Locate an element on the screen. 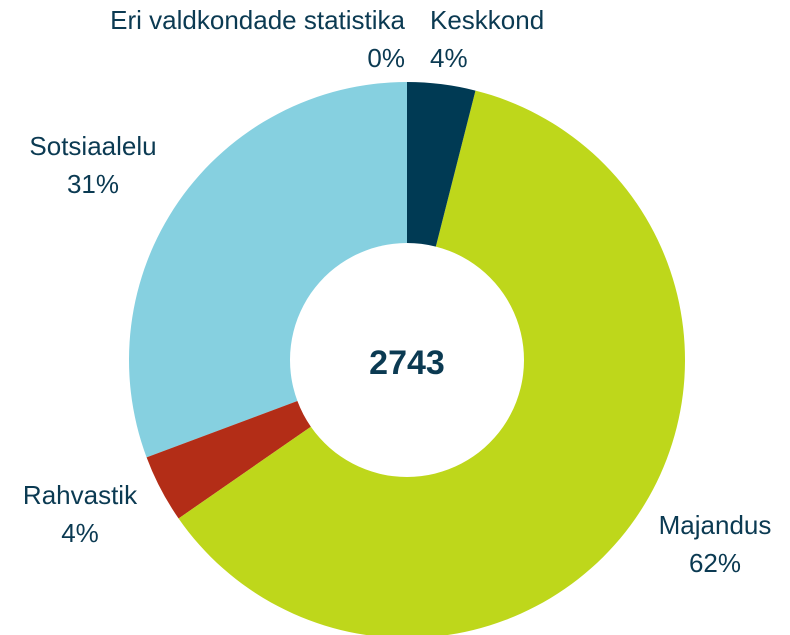 Image resolution: width=790 pixels, height=635 pixels. slice-label: Sotsiaalelu is located at coordinates (92, 146).